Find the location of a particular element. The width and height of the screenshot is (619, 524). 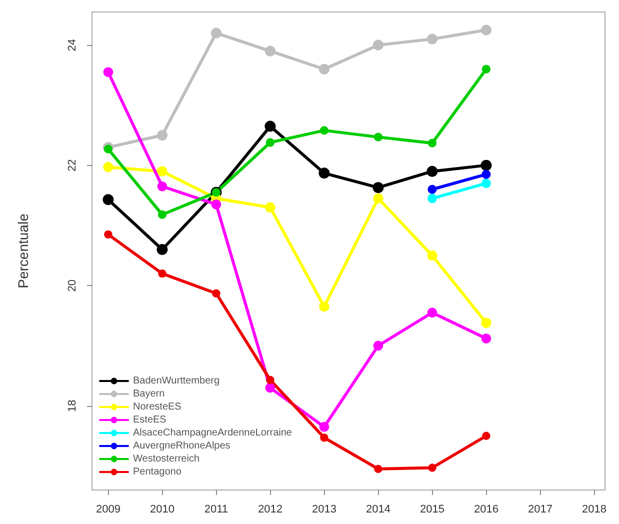

y-tick-label: 22 is located at coordinates (72, 165).